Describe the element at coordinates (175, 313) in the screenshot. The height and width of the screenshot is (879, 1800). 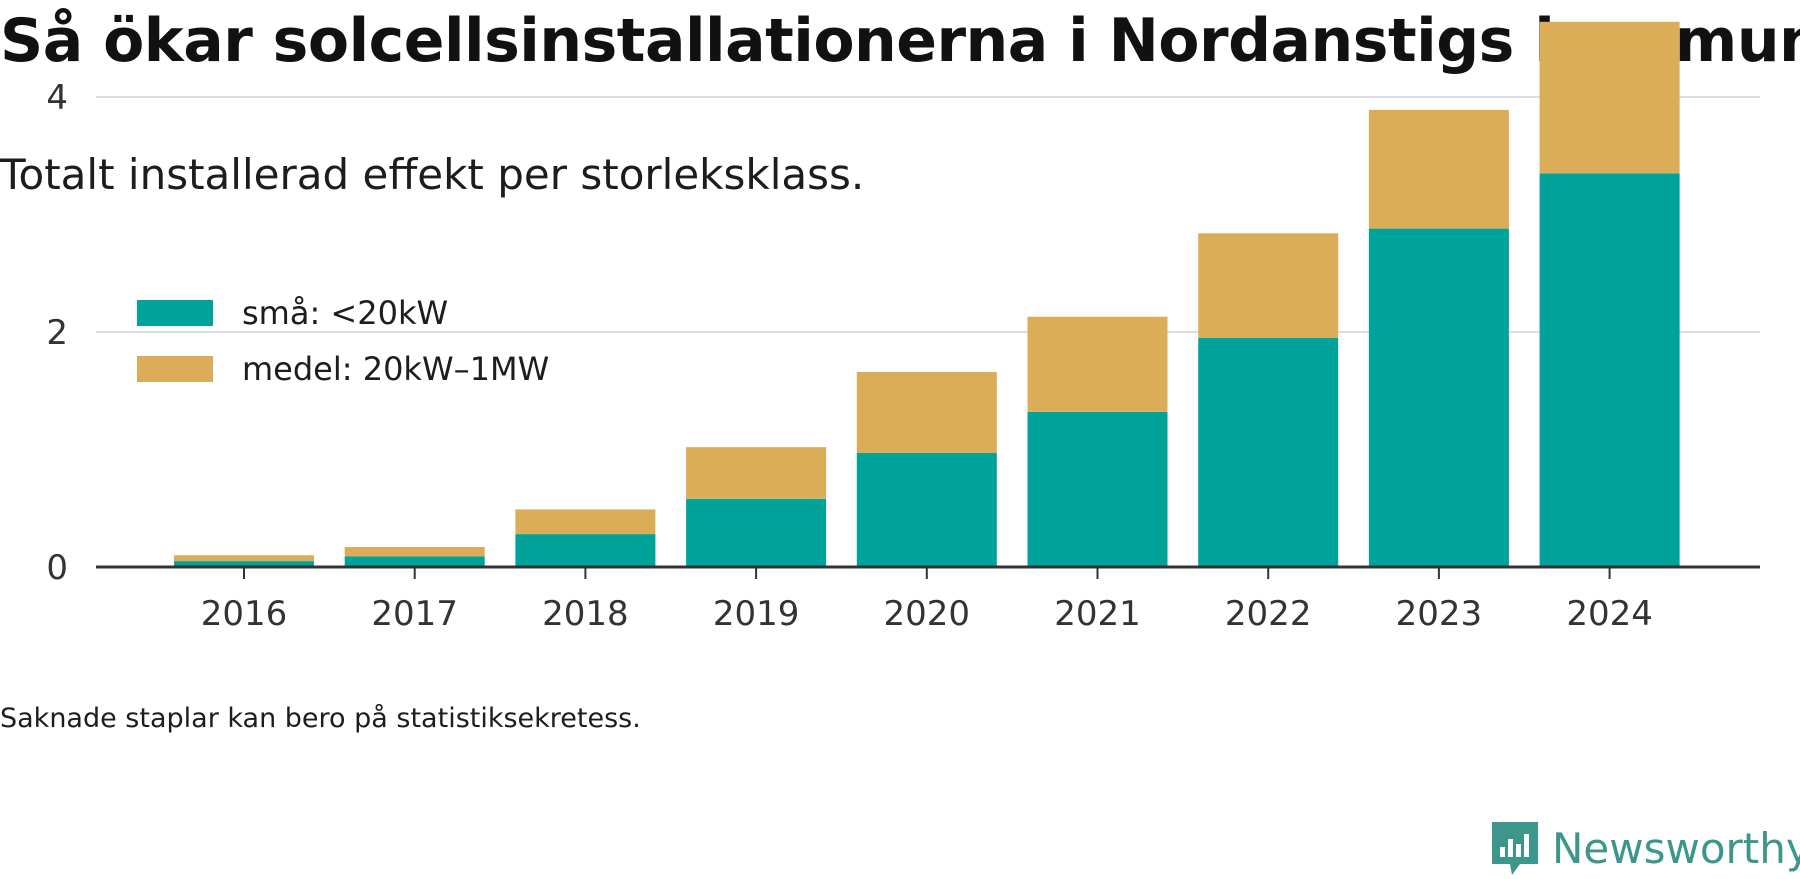
I see `legend-swatch-sma` at that location.